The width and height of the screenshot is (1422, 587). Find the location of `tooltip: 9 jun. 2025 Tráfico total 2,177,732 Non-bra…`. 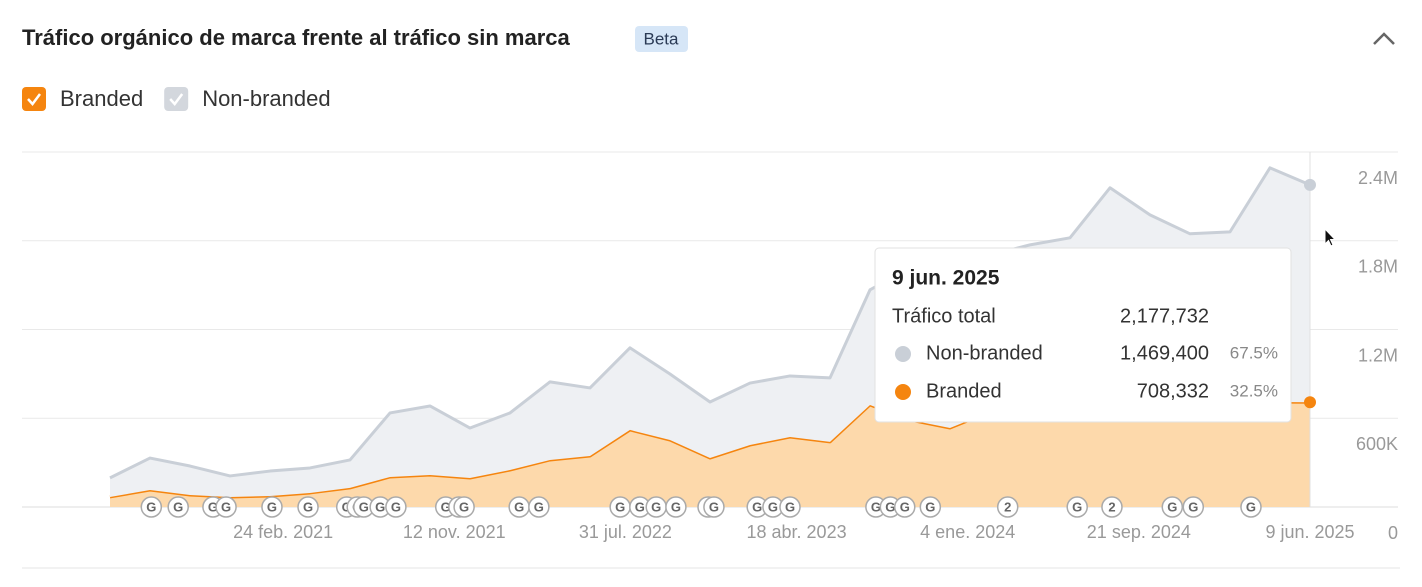

tooltip: 9 jun. 2025 Tráfico total 2,177,732 Non-bra… is located at coordinates (1083, 335).